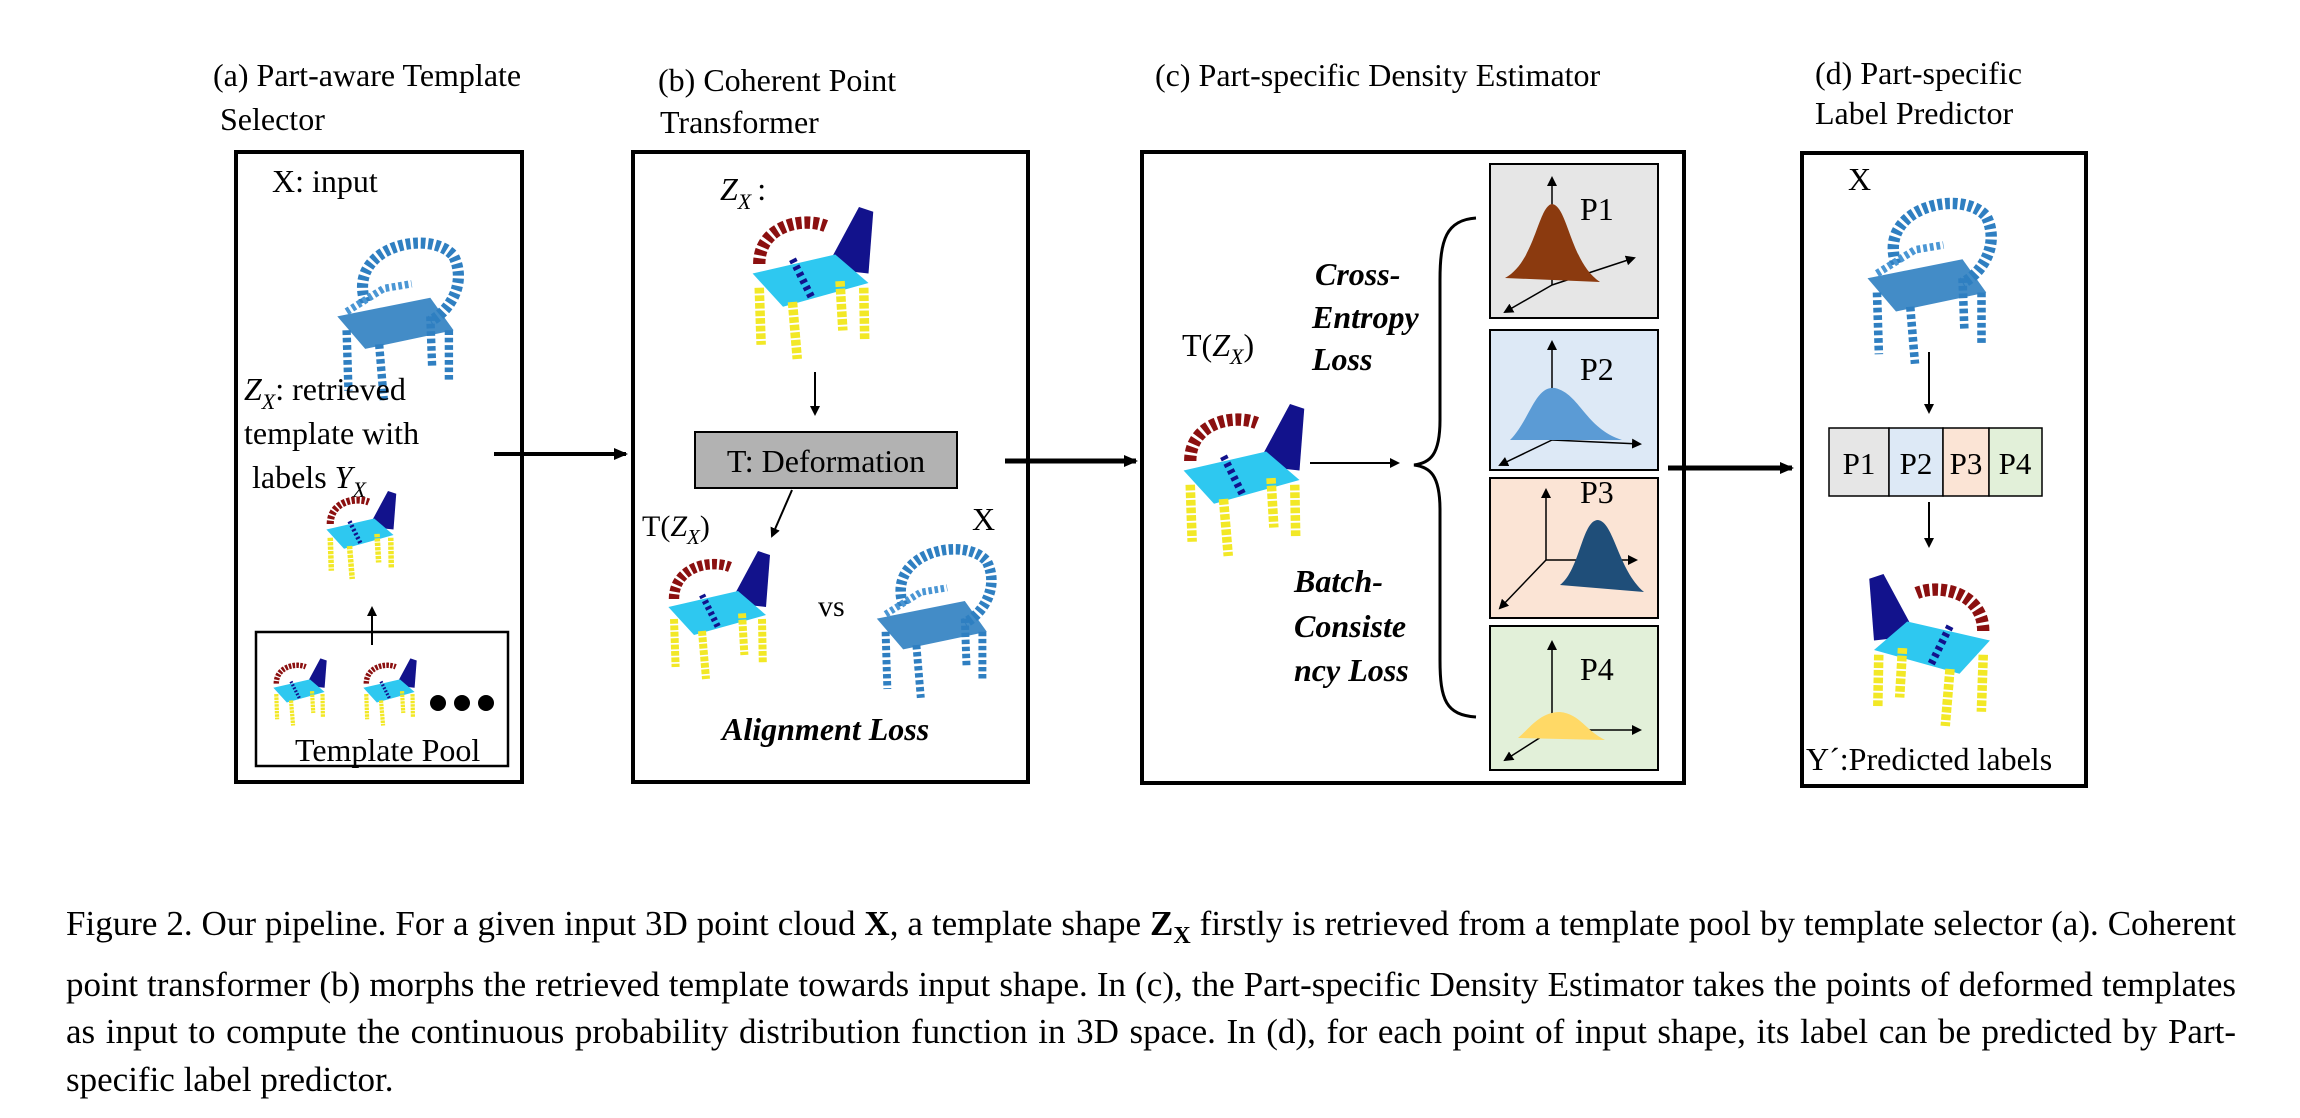 Image resolution: width=2300 pixels, height=1118 pixels. I want to click on batch-consistency-loss-line2: Consiste, so click(1350, 626).